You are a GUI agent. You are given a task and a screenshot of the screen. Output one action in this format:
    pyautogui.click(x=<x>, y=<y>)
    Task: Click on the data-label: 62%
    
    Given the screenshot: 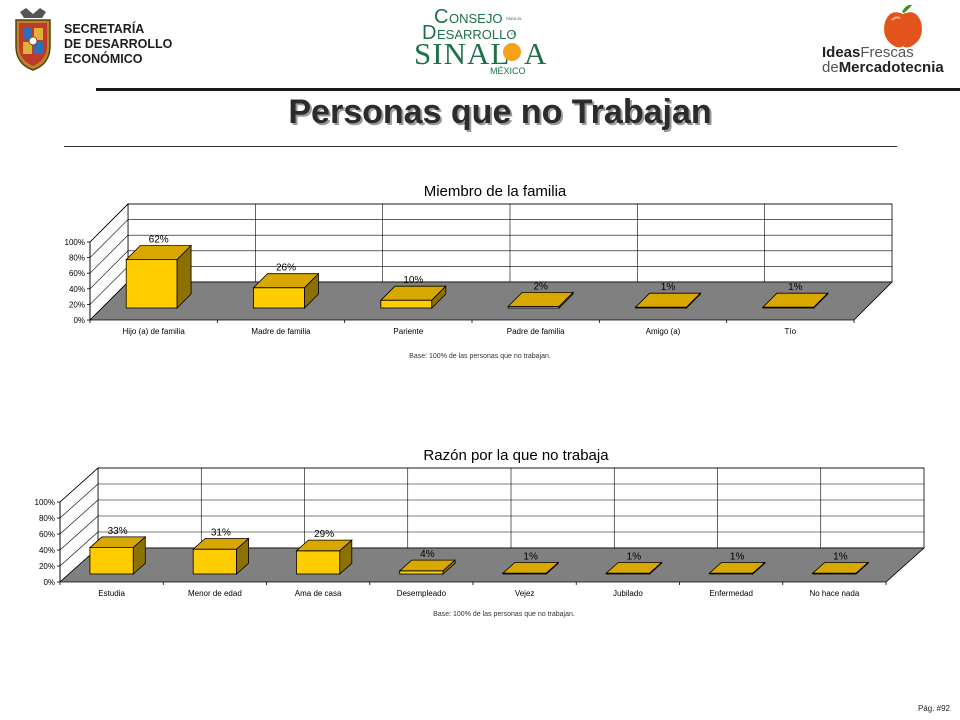 What is the action you would take?
    pyautogui.click(x=159, y=240)
    